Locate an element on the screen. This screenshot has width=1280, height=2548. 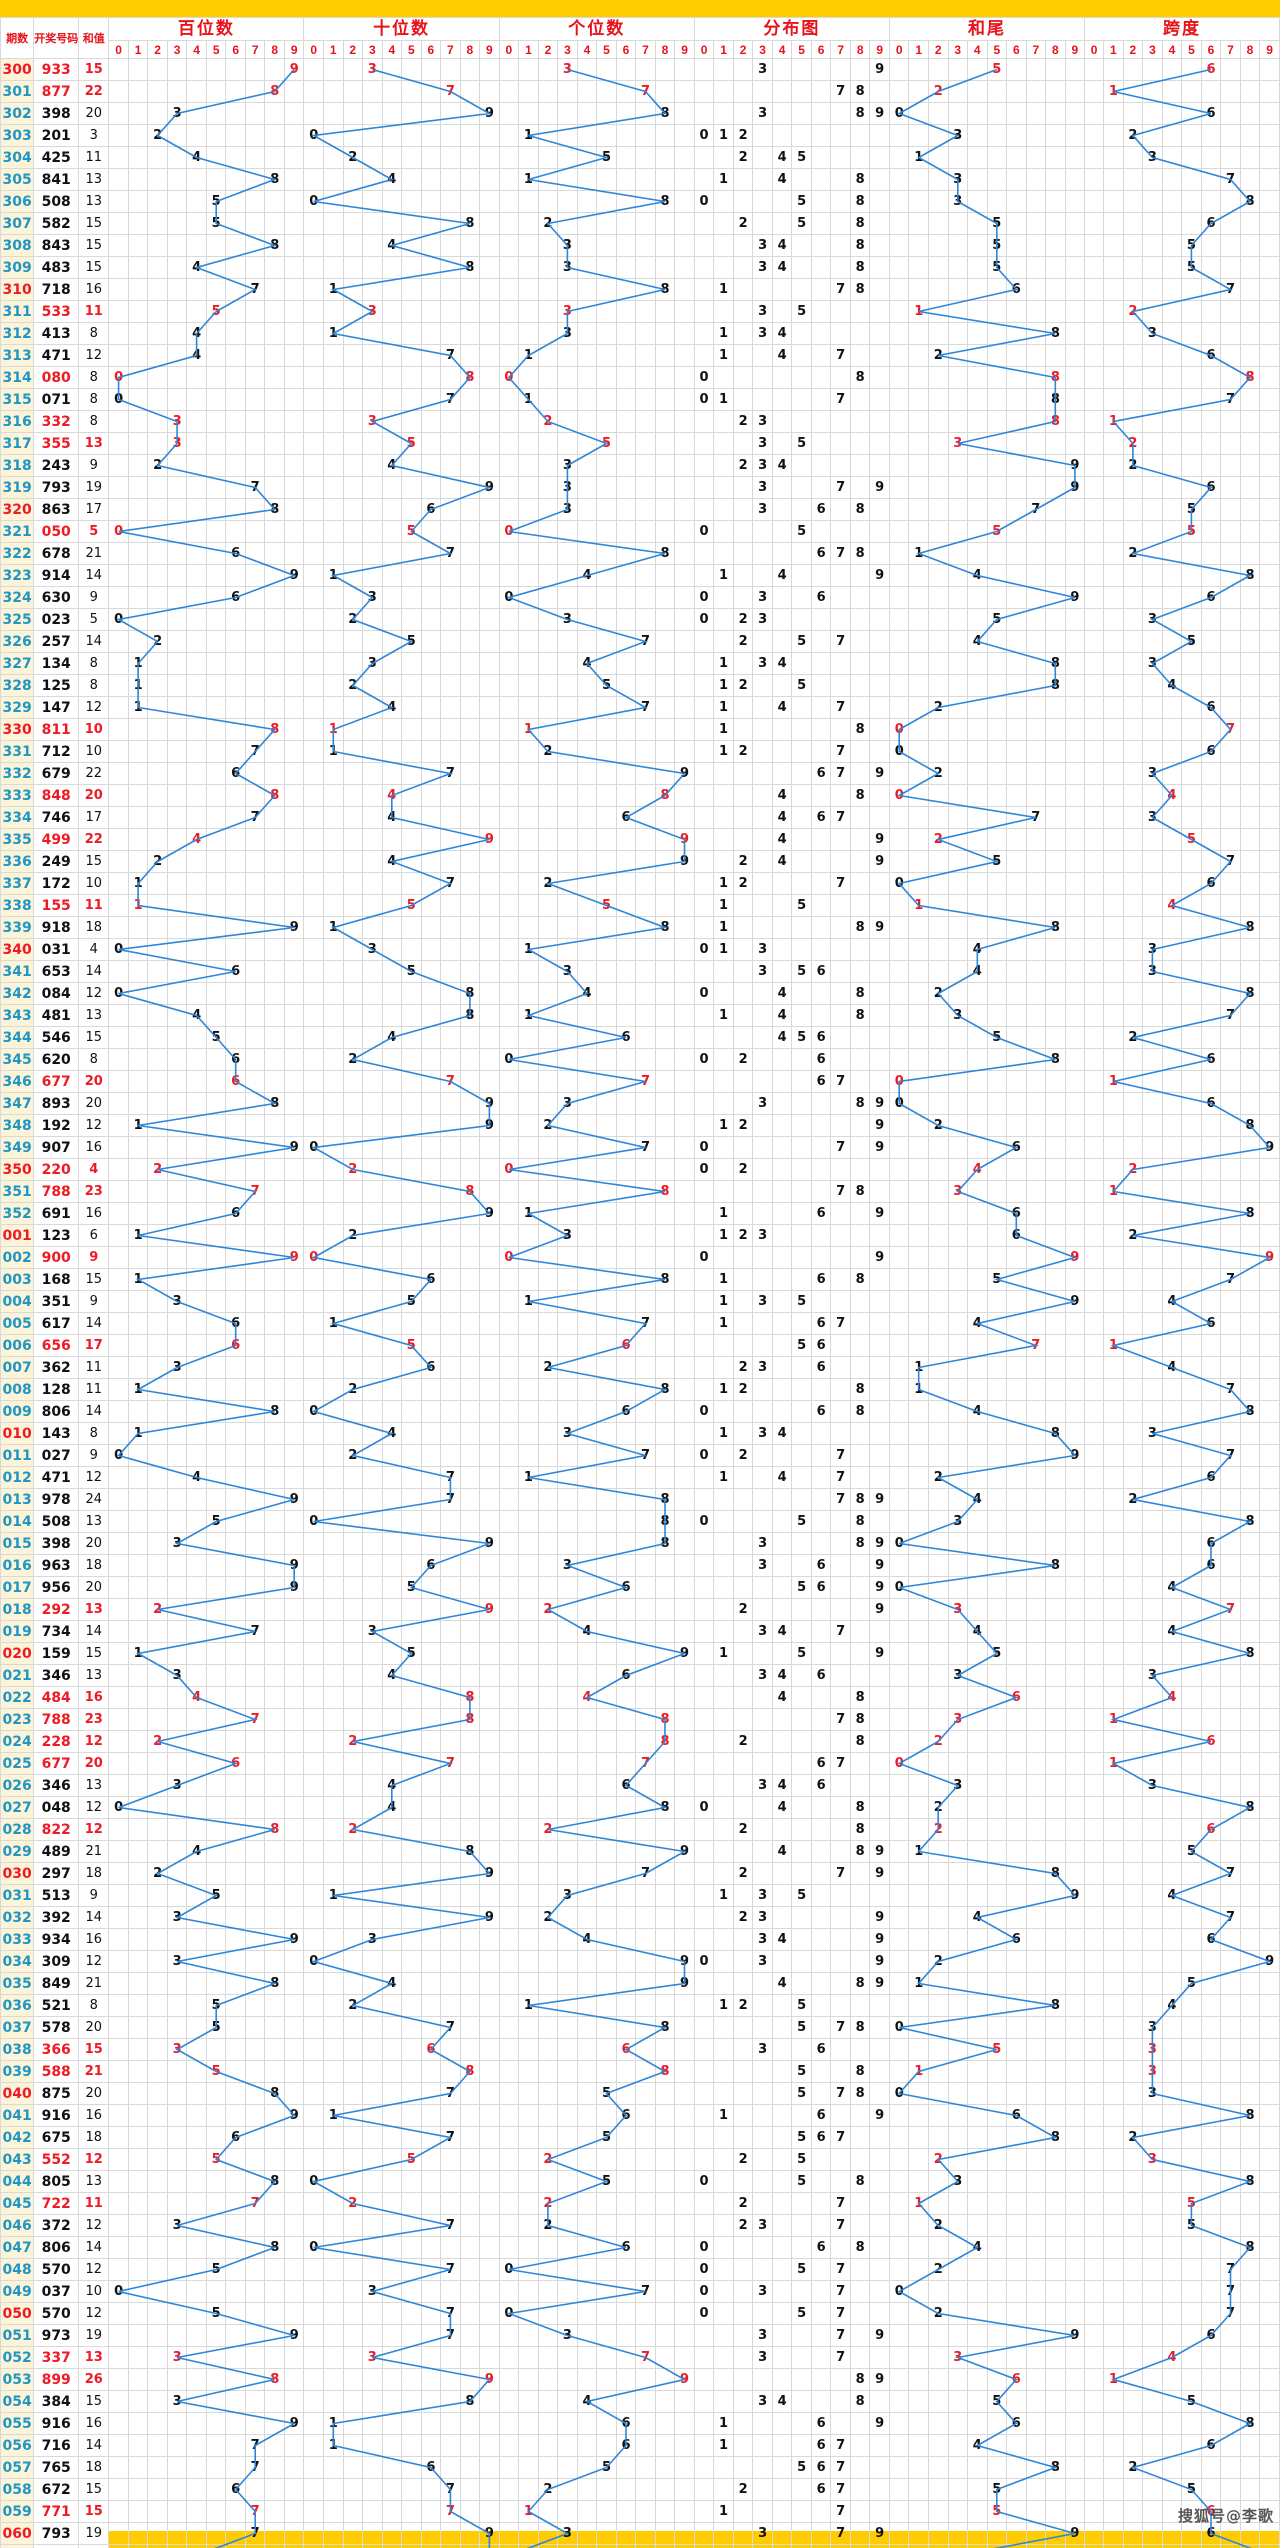
table-row: 015 398 20 3 9 8 3 8 9 0 6 is located at coordinates (640, 1543).